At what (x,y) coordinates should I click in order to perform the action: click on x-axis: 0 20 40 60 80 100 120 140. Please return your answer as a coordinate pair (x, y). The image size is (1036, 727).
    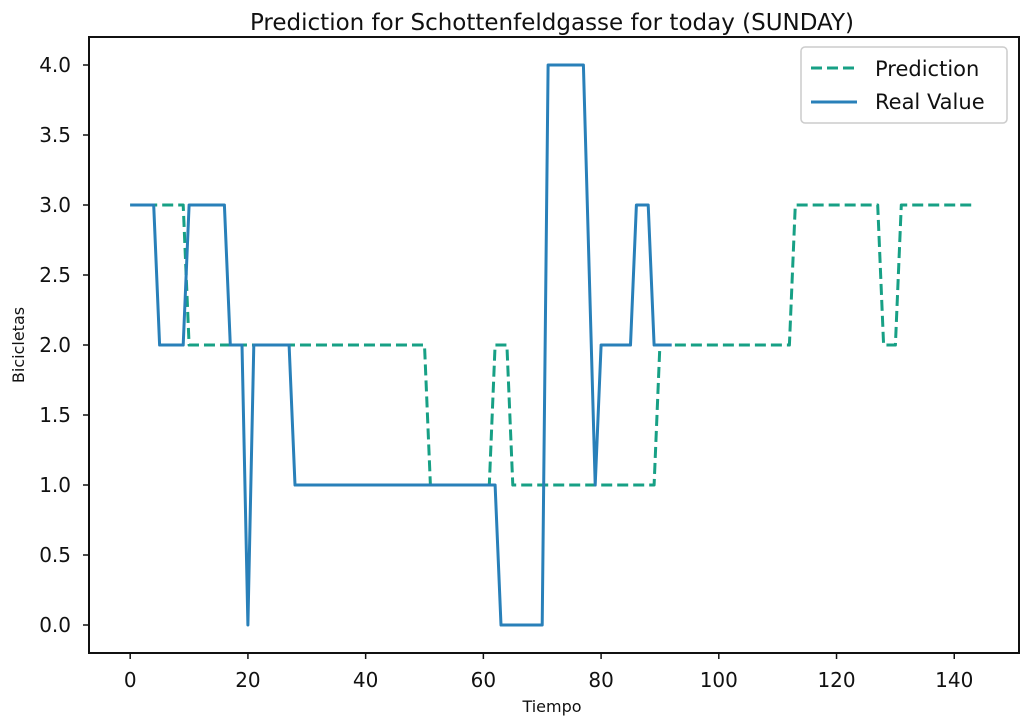
    Looking at the image, I should click on (548, 672).